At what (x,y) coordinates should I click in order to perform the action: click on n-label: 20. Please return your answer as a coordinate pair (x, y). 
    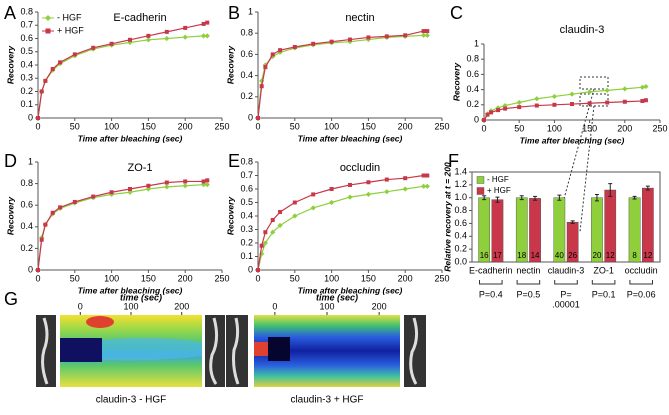
    Looking at the image, I should click on (597, 255).